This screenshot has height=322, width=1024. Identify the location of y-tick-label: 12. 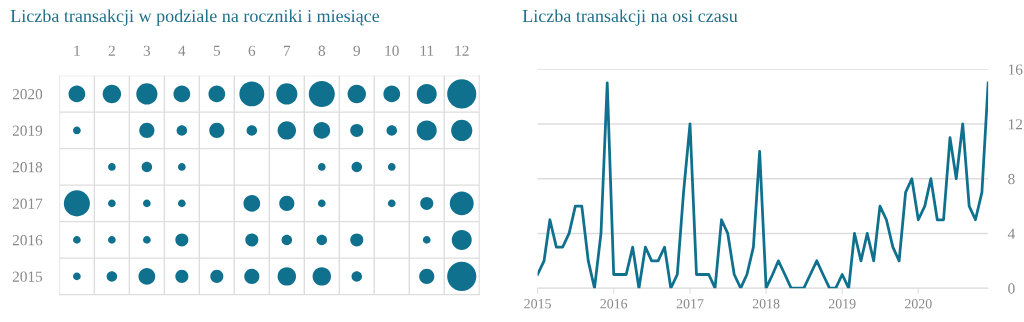
(1015, 124).